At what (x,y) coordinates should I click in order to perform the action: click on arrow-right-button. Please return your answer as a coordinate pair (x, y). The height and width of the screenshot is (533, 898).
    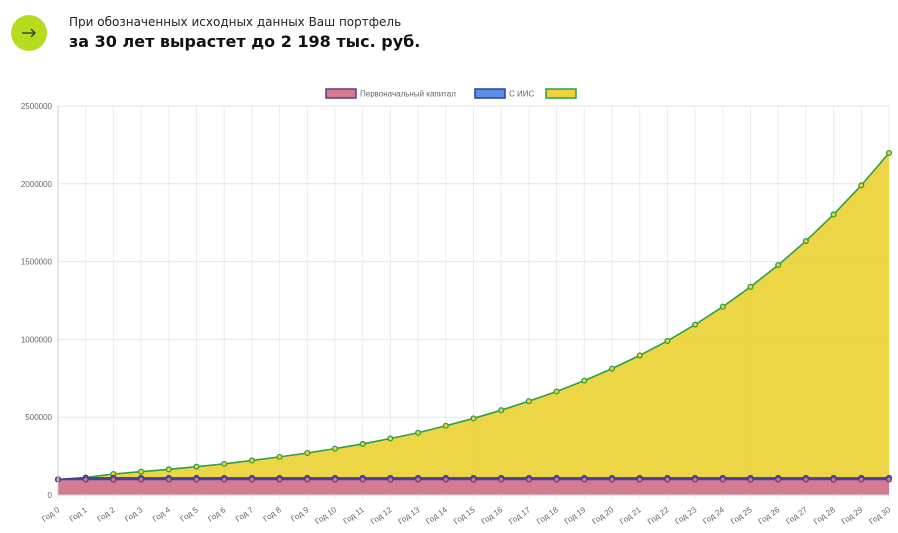
    Looking at the image, I should click on (29, 33).